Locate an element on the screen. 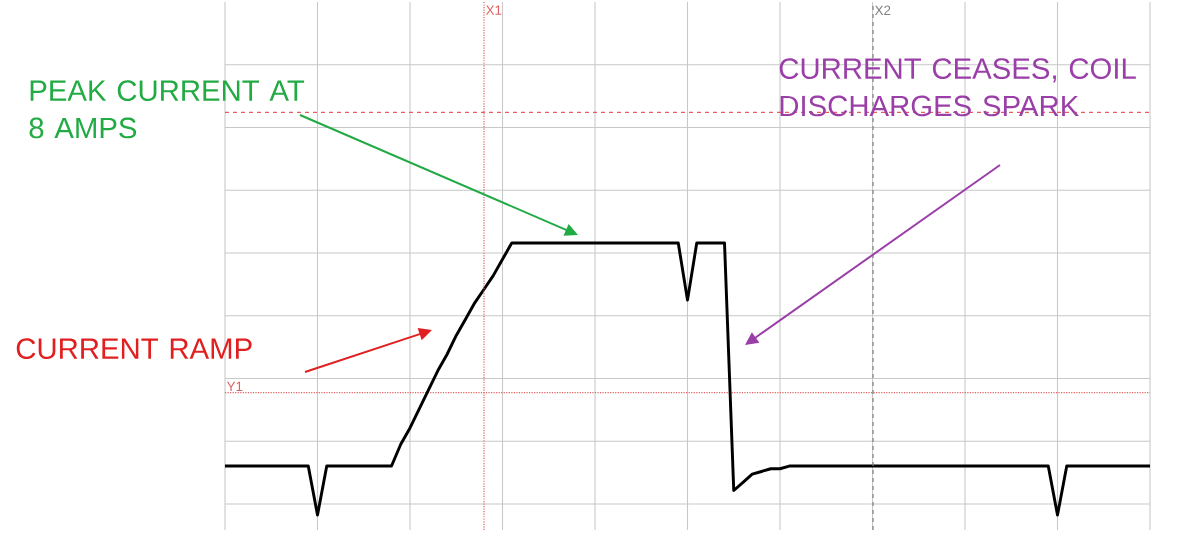  text: X1 is located at coordinates (493, 10).